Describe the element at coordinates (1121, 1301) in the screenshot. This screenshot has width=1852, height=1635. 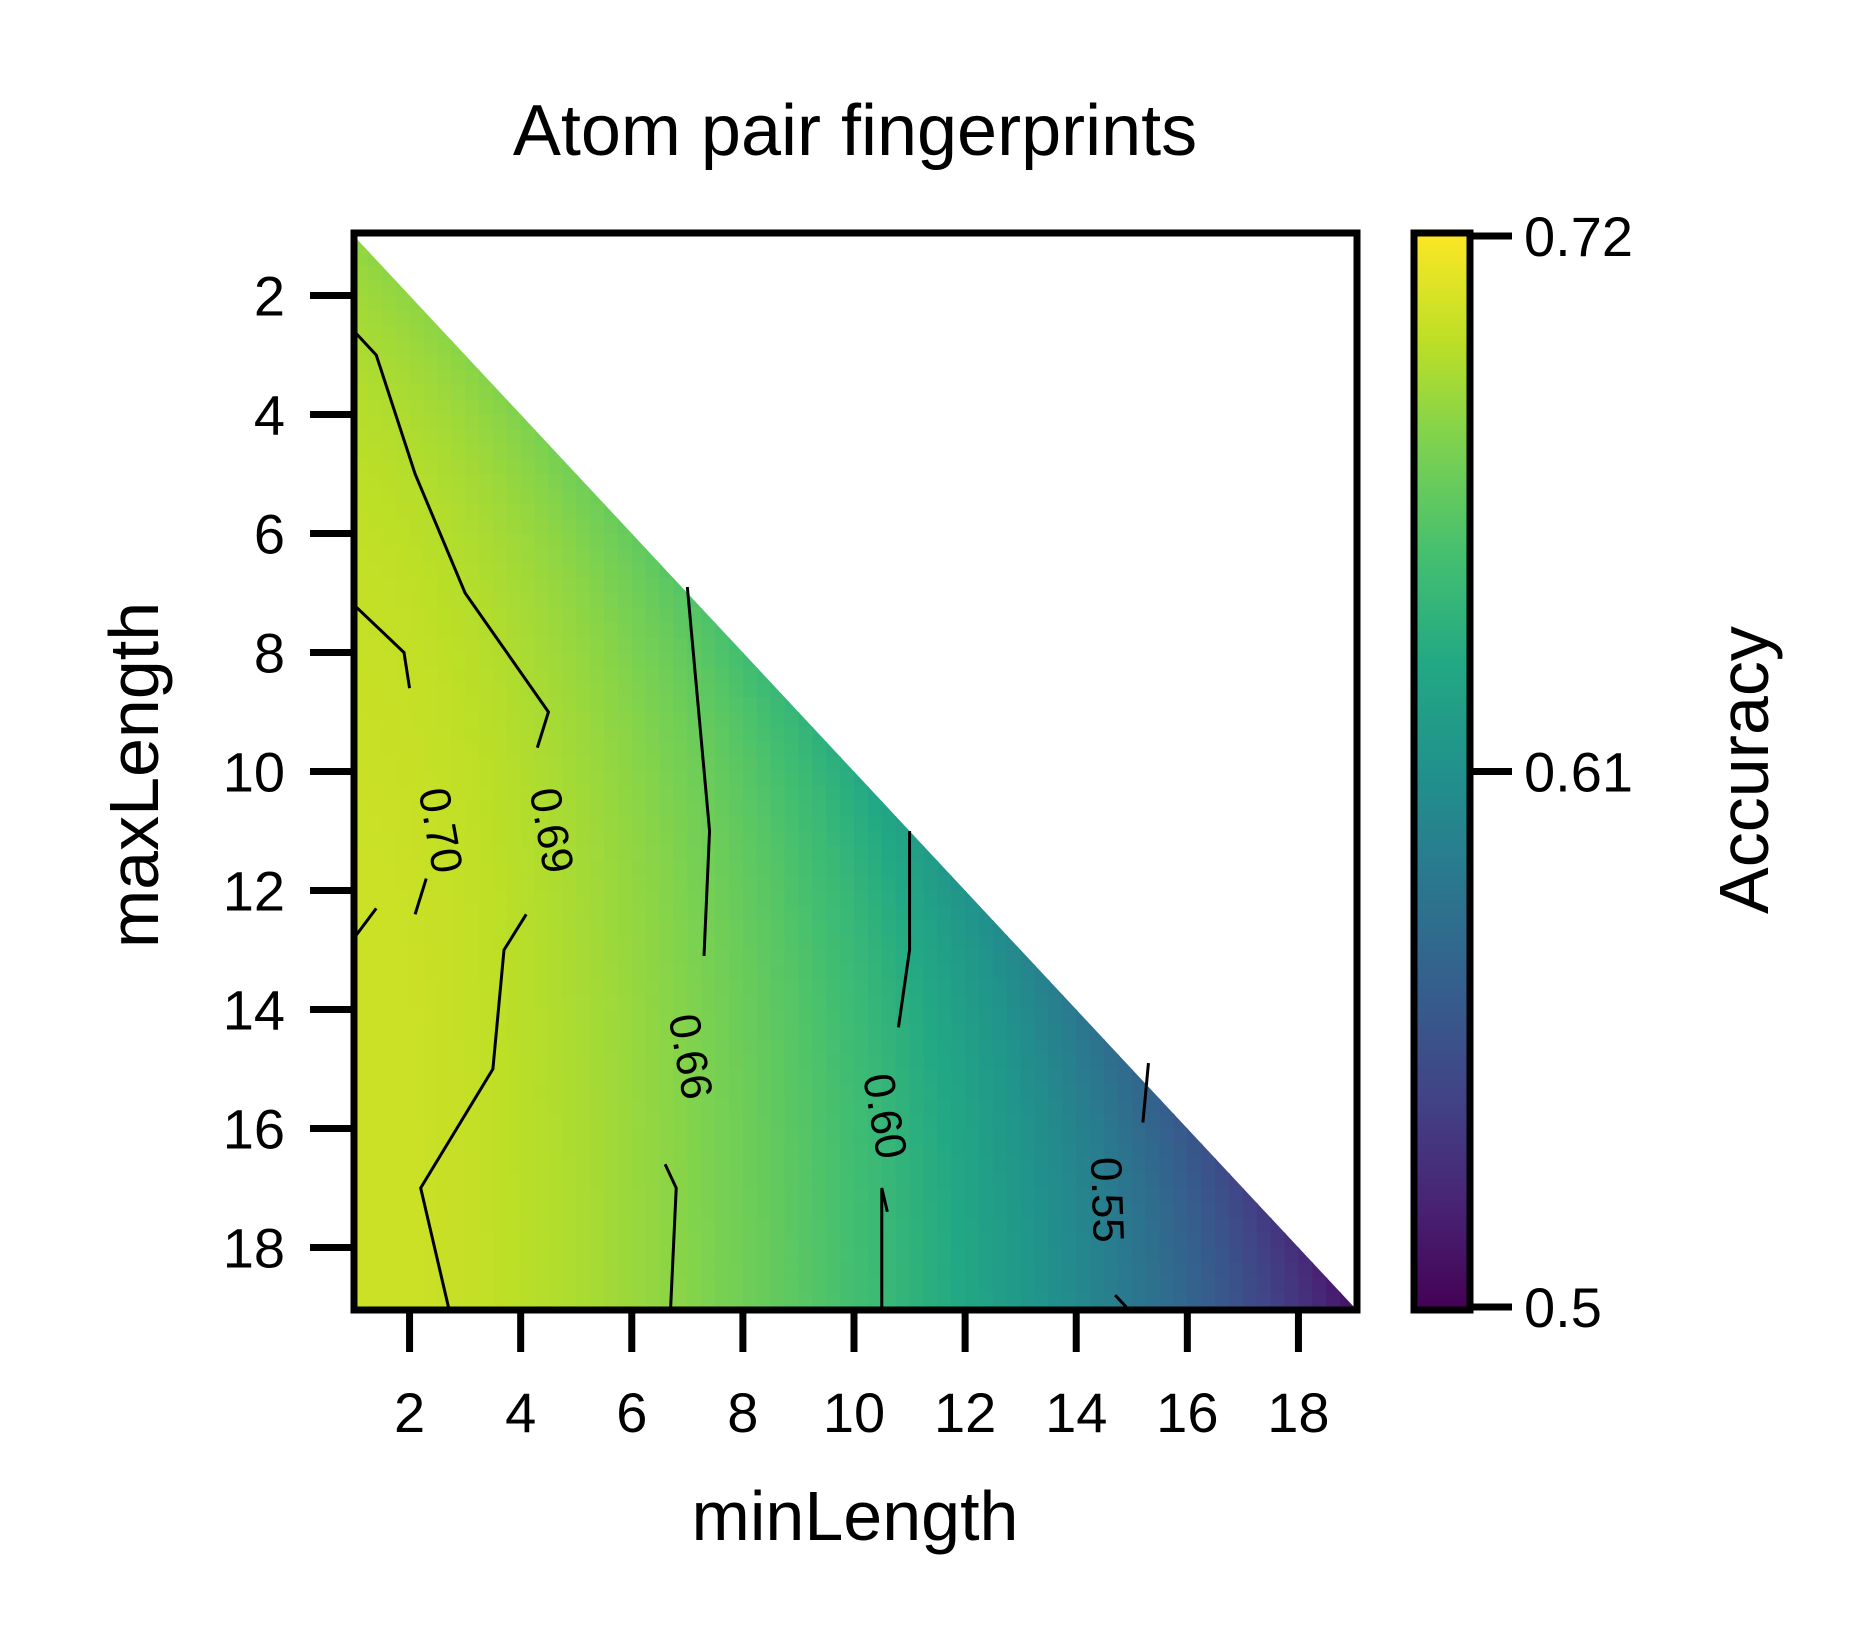
I see `contour-line-0.55` at that location.